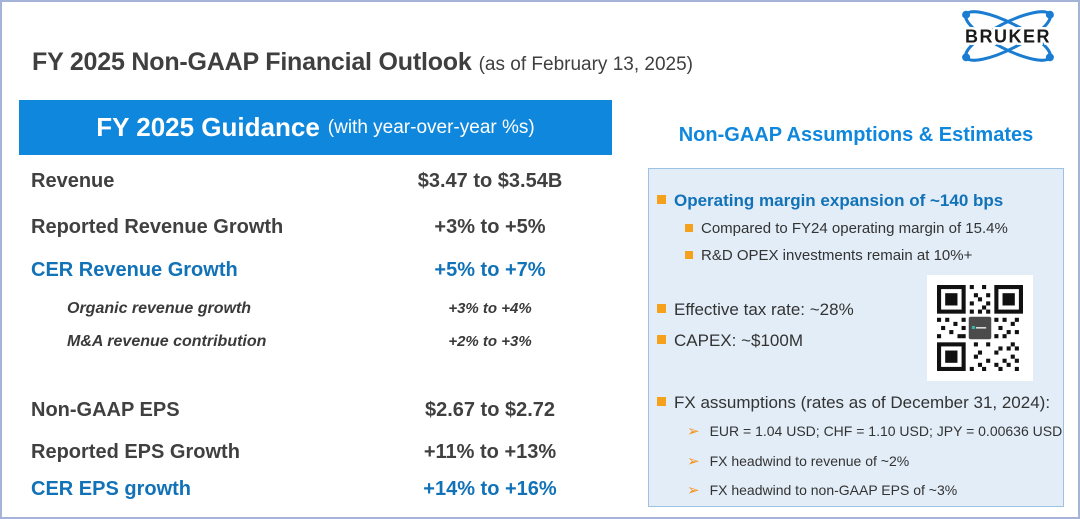 Image resolution: width=1080 pixels, height=519 pixels. I want to click on bruker-logo-text: BRUKER, so click(1008, 37).